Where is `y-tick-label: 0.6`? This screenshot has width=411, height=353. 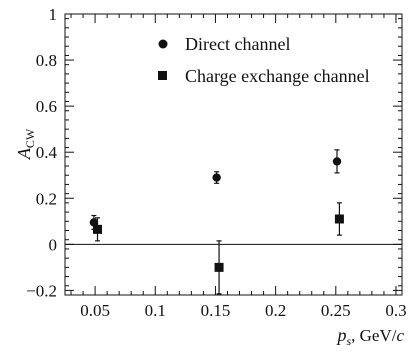
y-tick-label: 0.6 is located at coordinates (46, 106).